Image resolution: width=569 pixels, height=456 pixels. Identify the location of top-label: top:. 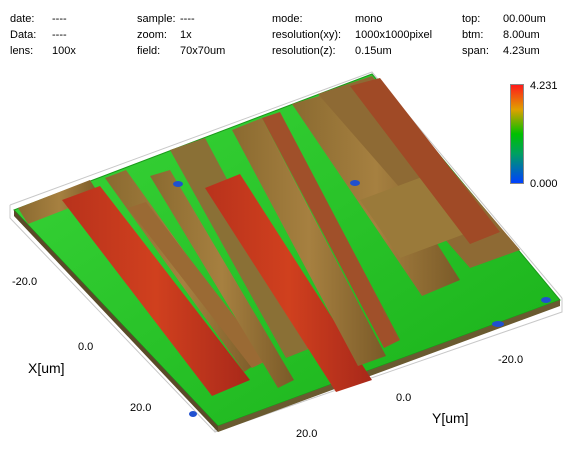
(471, 19).